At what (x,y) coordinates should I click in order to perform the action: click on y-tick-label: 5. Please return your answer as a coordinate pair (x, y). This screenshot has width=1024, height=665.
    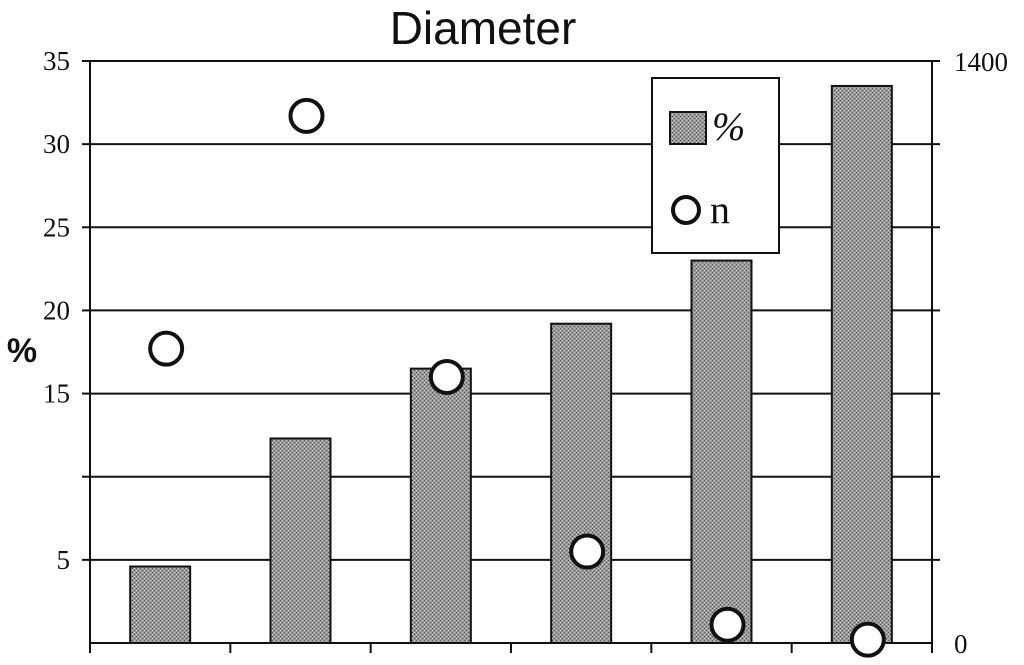
    Looking at the image, I should click on (64, 560).